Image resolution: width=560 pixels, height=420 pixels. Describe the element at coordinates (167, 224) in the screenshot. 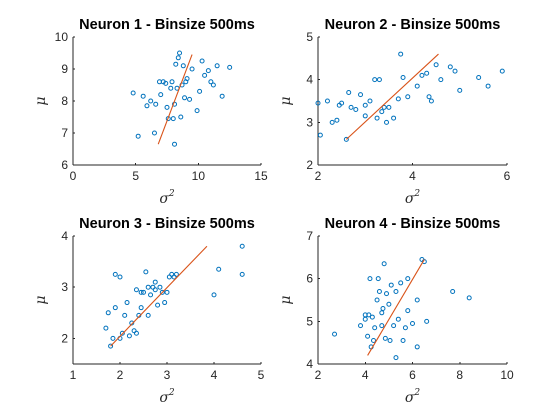

I see `panel-3-title: Neuron 3 - Binsize 500ms` at that location.